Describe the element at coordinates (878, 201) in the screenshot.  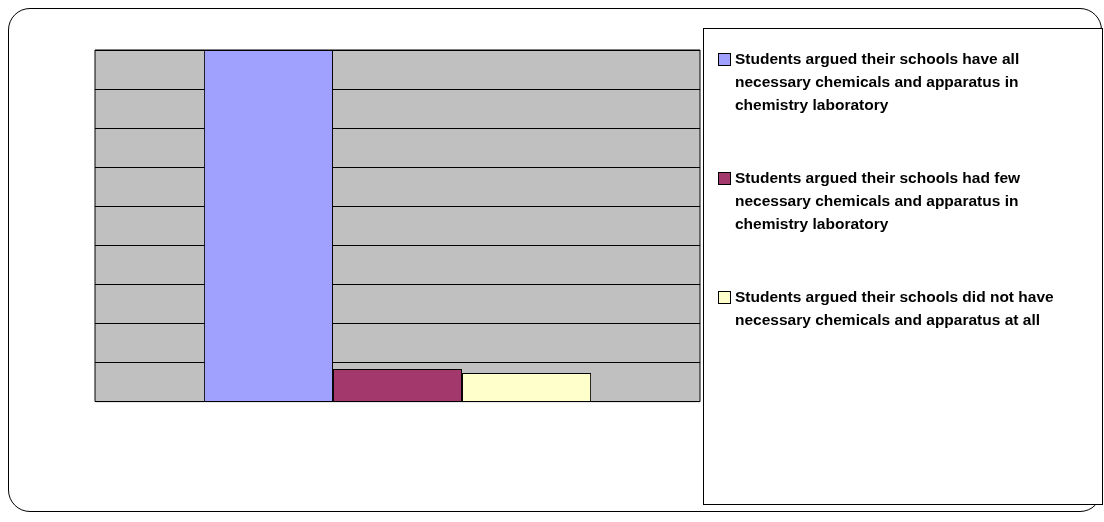
I see `legend-label: Students argued their schools had few necessary chemicals and apparatus in chemistry laboratory` at that location.